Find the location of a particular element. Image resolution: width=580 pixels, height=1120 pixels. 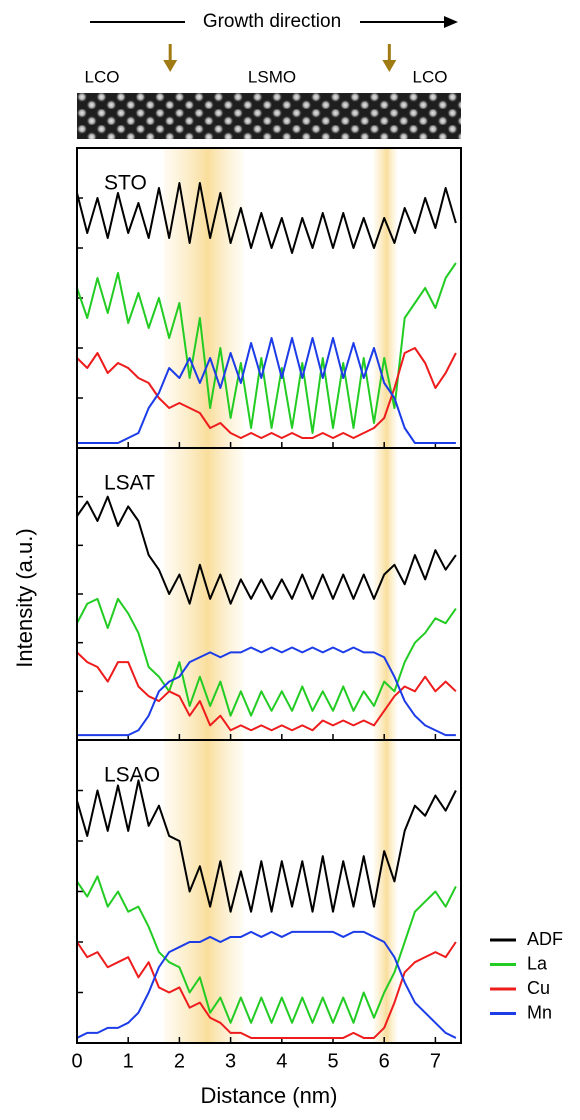

x-tick-label: 7 is located at coordinates (435, 1061).